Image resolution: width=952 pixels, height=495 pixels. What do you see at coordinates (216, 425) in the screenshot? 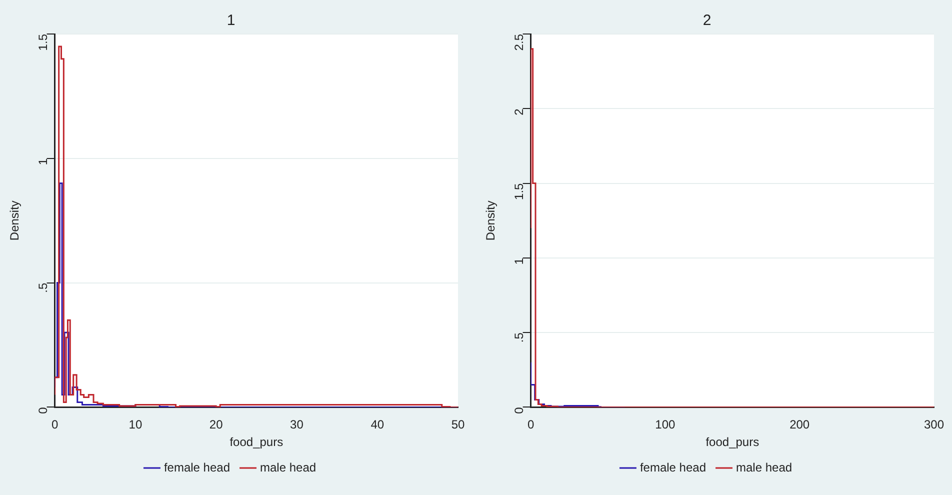
I see `x-tick-label: 20` at bounding box center [216, 425].